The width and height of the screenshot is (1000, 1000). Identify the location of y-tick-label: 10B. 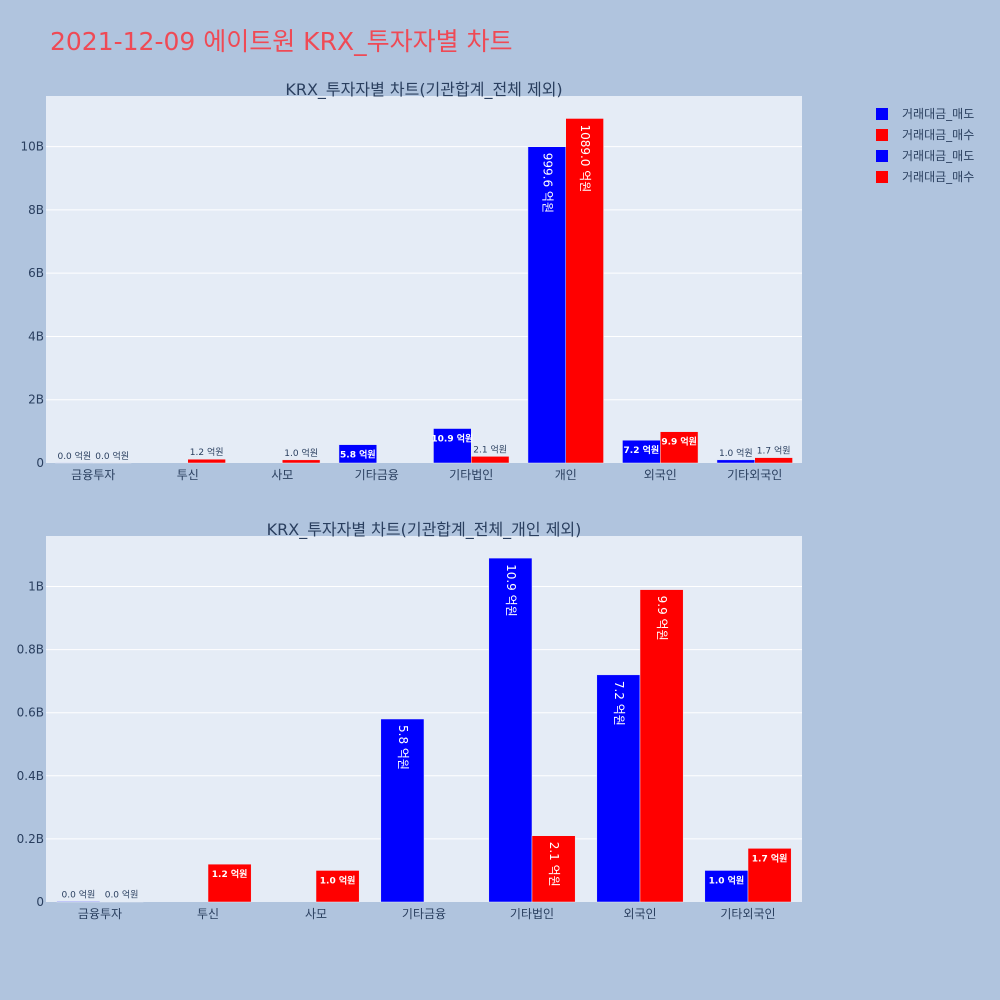
(32, 147).